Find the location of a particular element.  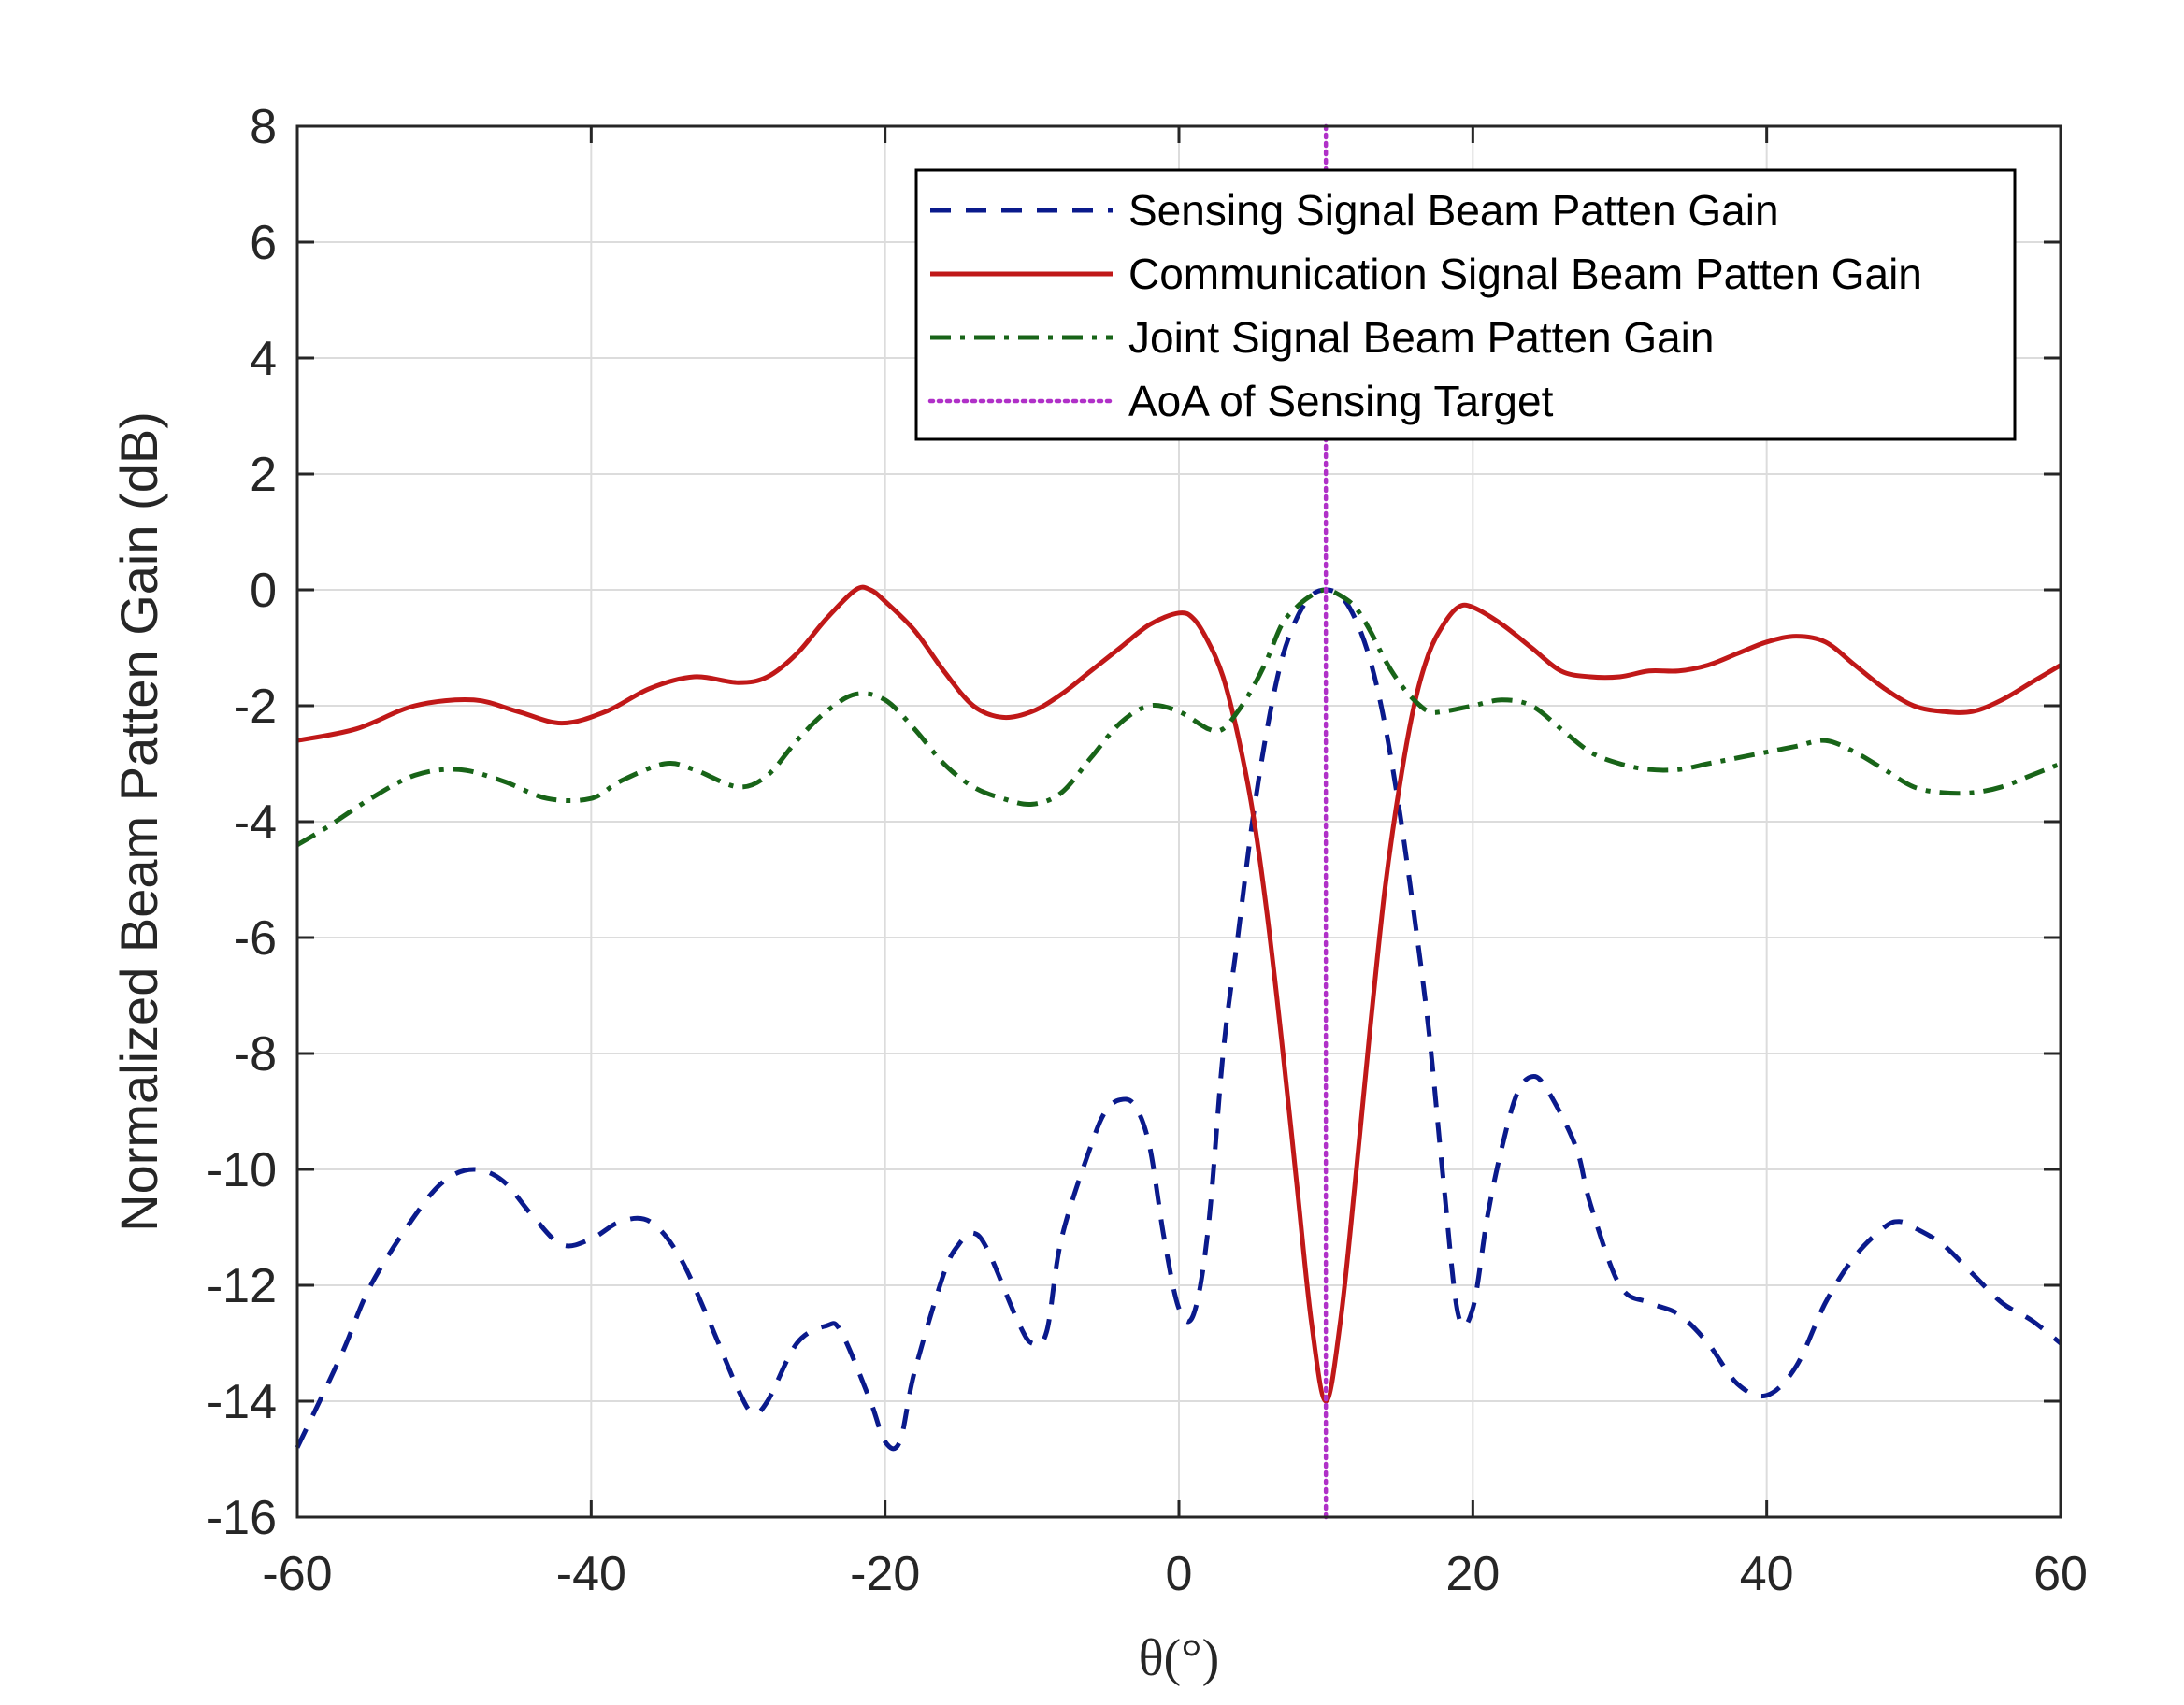

x-tick-label: -20 is located at coordinates (885, 1574).